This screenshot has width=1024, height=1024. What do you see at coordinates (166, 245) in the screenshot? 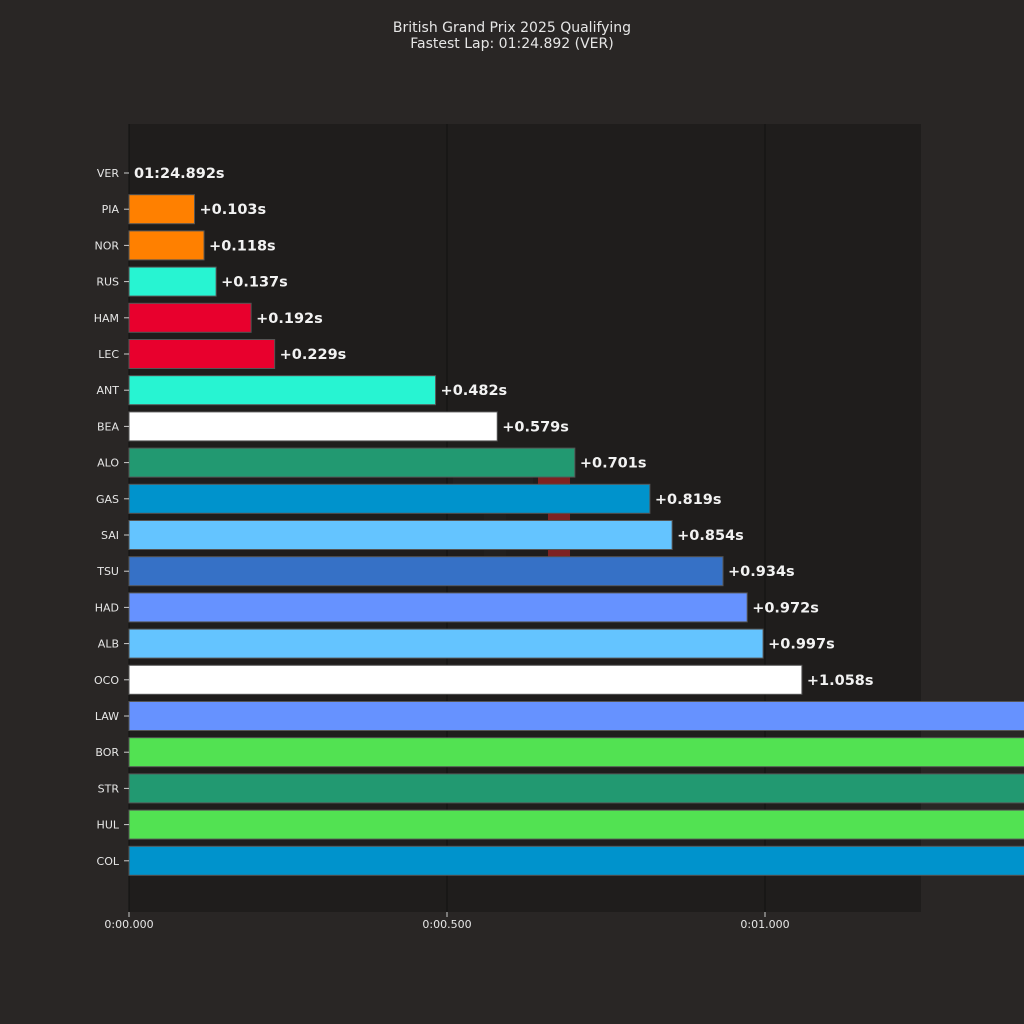
I see `bar-nor` at bounding box center [166, 245].